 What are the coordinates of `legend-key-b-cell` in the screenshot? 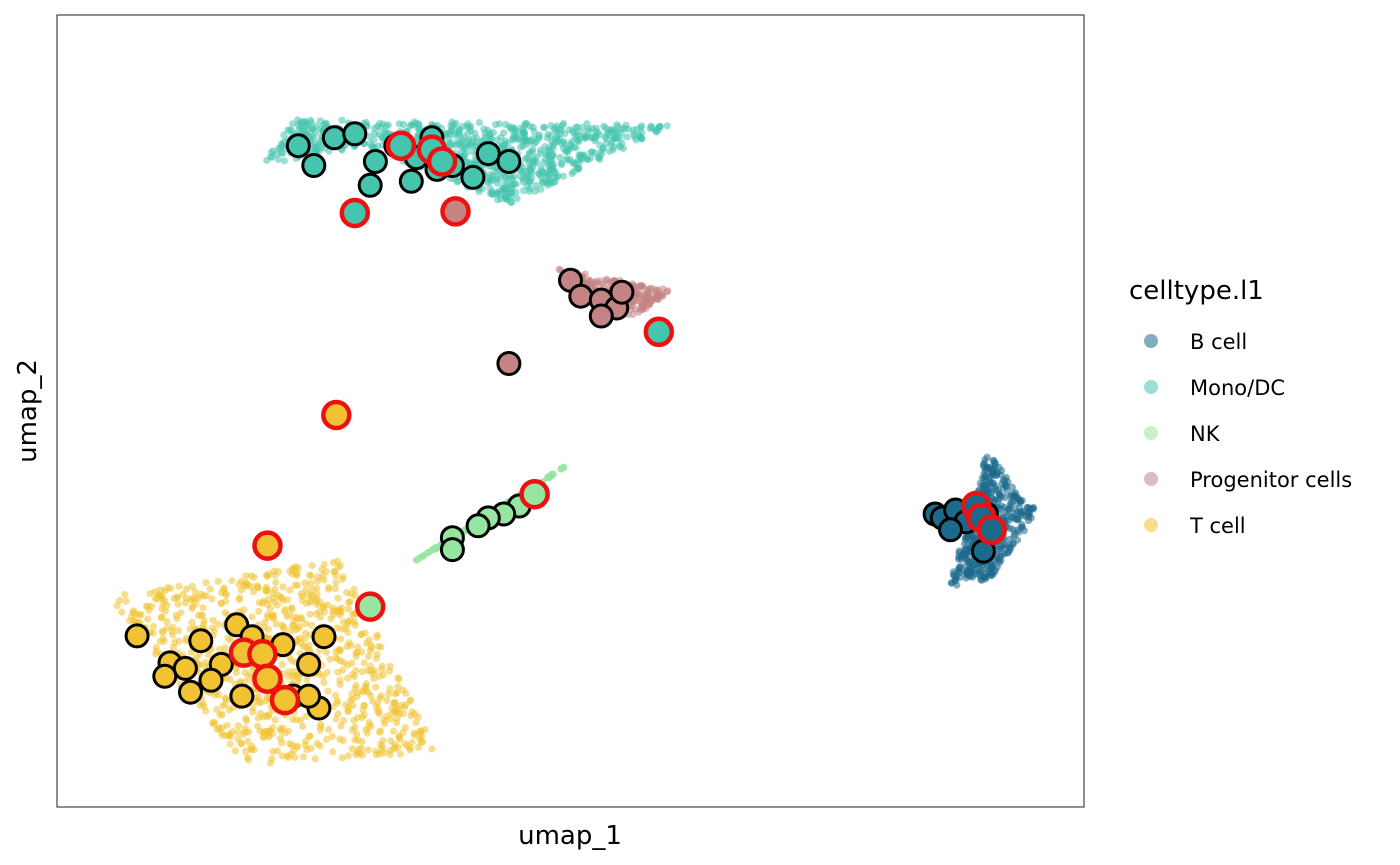 It's located at (1151, 341).